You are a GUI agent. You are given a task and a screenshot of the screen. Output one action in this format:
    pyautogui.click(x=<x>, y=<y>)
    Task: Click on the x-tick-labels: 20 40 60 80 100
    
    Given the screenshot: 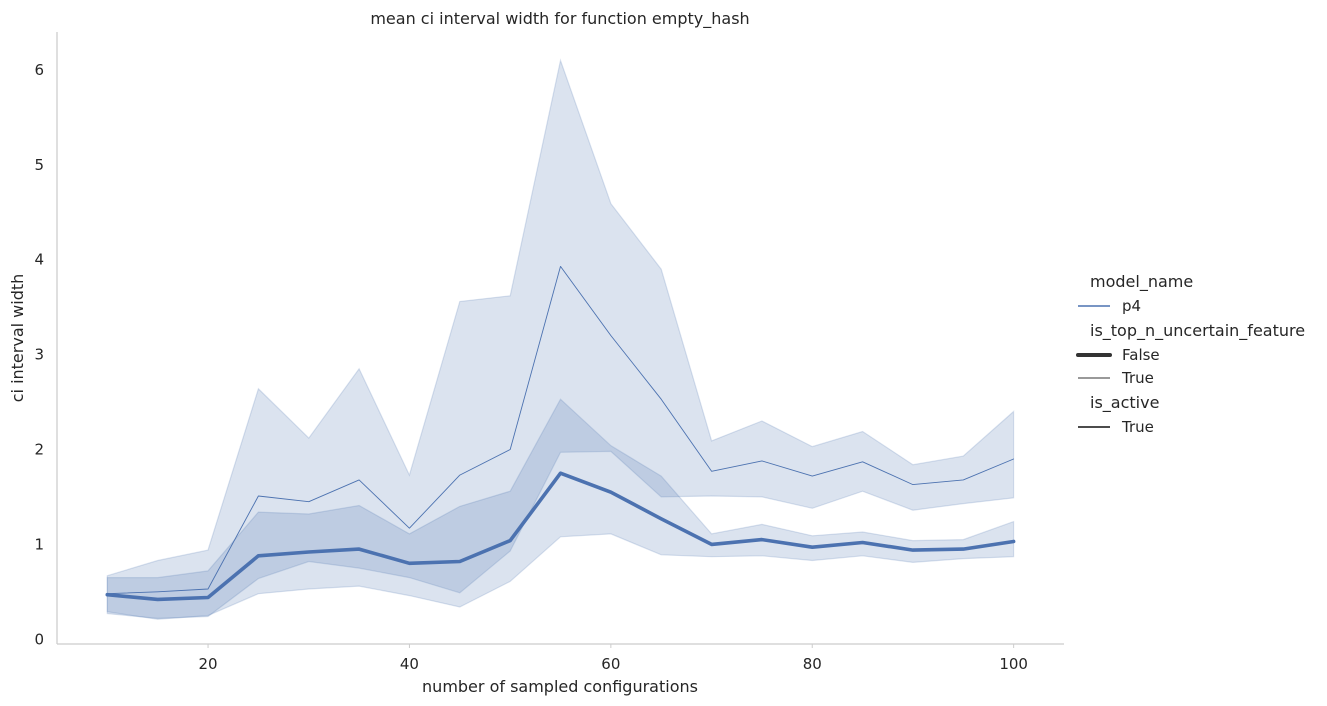 What is the action you would take?
    pyautogui.click(x=613, y=658)
    